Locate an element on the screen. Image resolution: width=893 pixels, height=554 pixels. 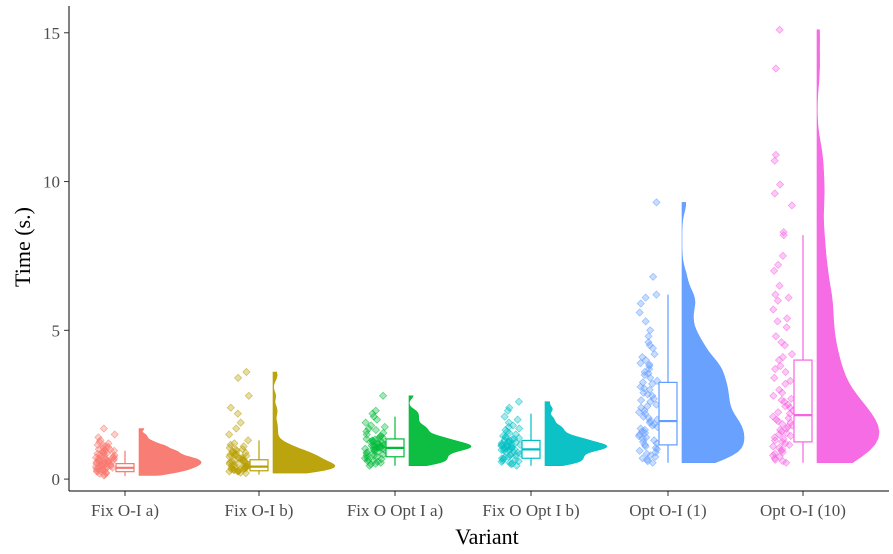
y-tick-label: 15 is located at coordinates (51, 33).